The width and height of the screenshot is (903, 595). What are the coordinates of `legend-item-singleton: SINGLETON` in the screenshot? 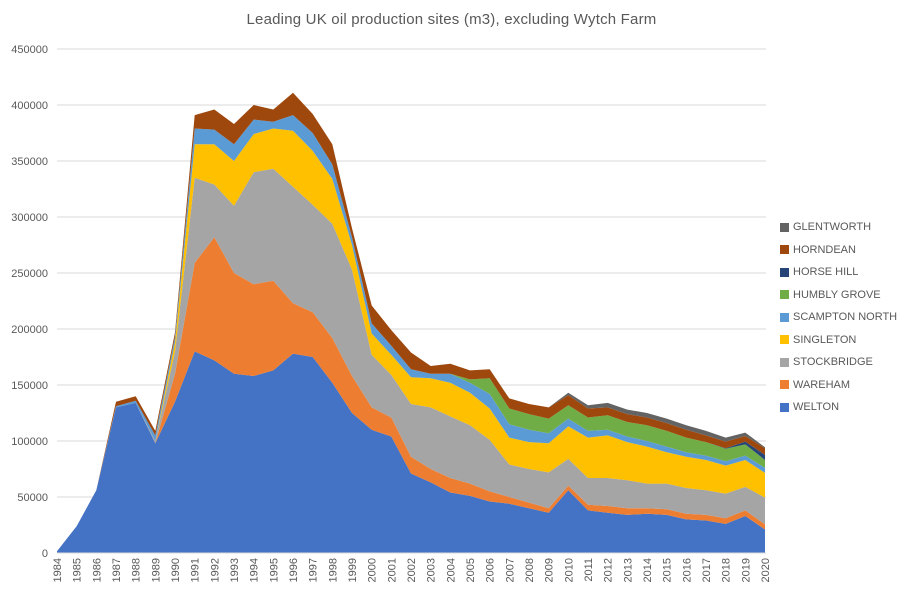 It's located at (838, 340).